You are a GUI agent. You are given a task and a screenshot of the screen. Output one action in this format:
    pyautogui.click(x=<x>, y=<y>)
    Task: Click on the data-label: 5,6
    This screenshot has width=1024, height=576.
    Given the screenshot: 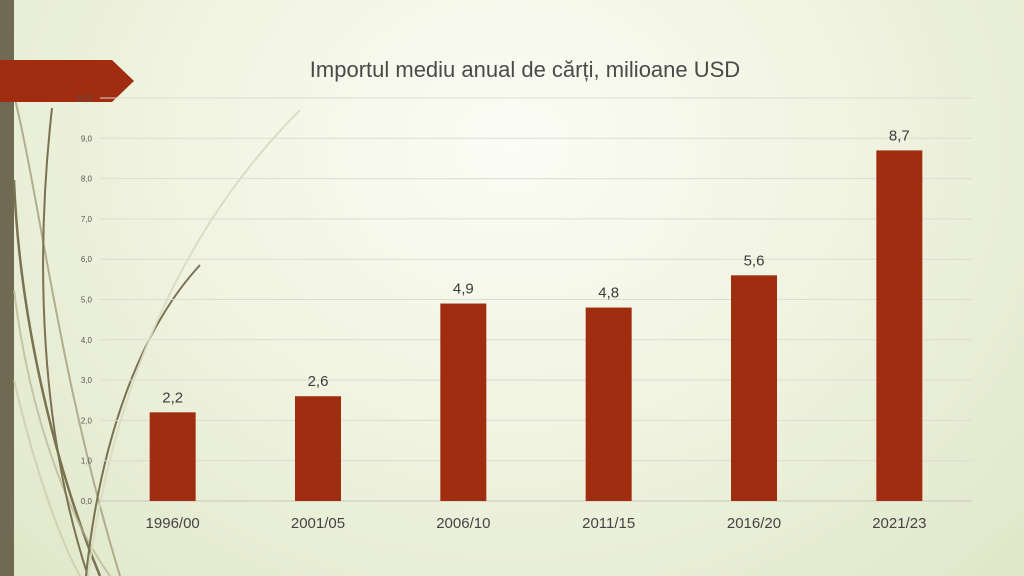 What is the action you would take?
    pyautogui.click(x=754, y=260)
    